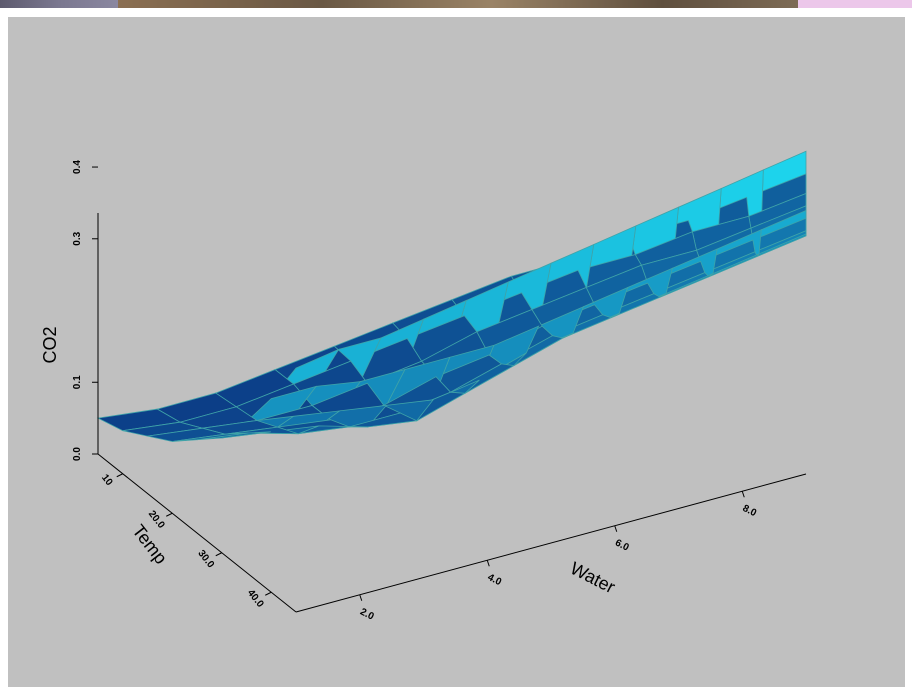 The width and height of the screenshot is (912, 691). I want to click on temp-tick-label: 30.0, so click(205, 559).